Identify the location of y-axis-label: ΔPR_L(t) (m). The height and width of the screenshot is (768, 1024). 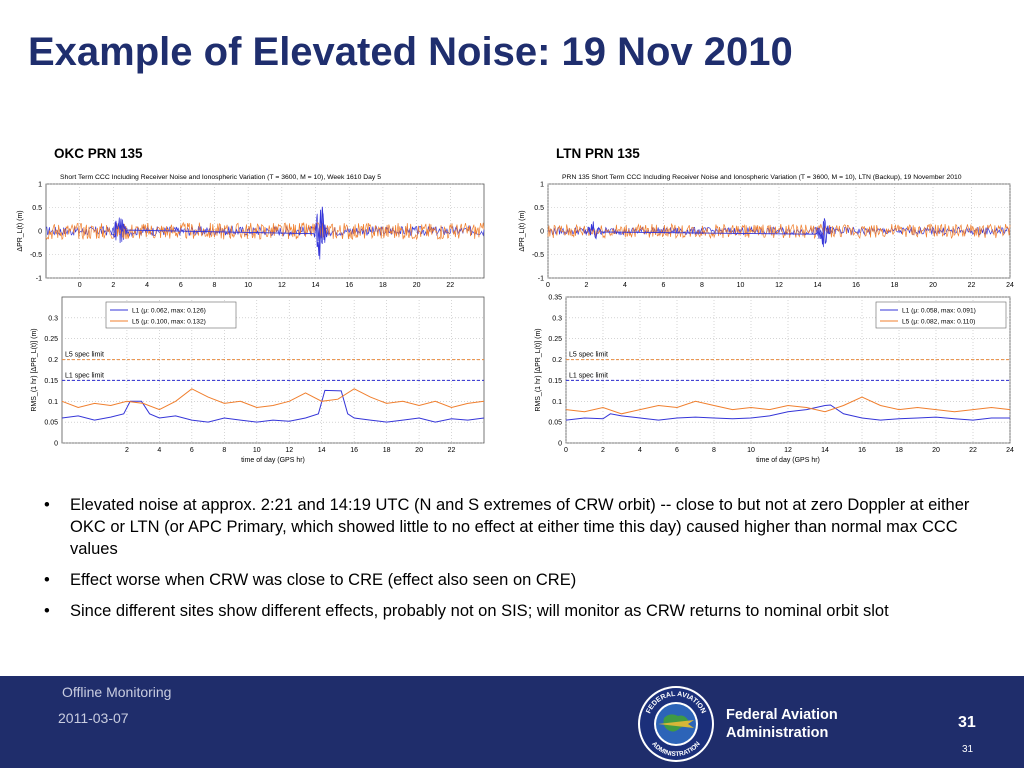
(522, 230).